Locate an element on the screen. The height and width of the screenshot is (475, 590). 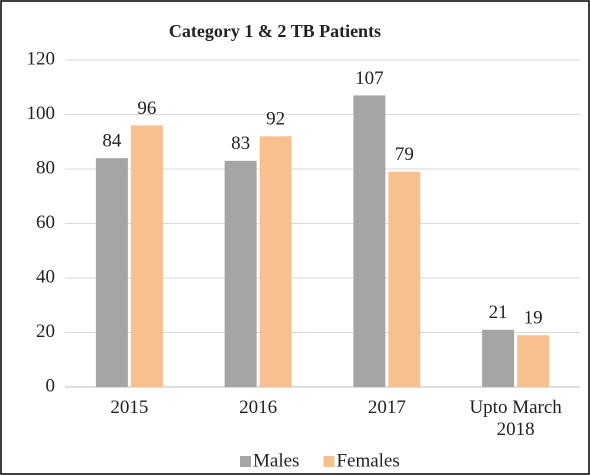
data-label: 19 is located at coordinates (533, 318).